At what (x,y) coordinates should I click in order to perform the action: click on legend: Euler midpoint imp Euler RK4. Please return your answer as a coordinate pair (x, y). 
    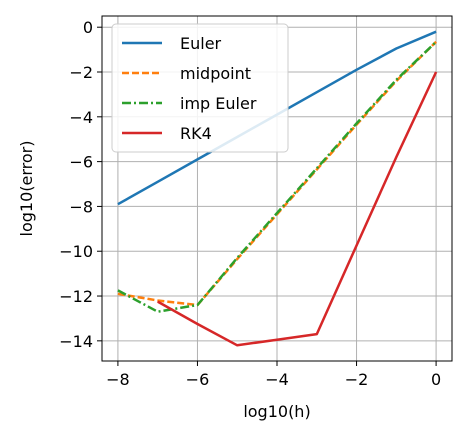
    Looking at the image, I should click on (200, 88).